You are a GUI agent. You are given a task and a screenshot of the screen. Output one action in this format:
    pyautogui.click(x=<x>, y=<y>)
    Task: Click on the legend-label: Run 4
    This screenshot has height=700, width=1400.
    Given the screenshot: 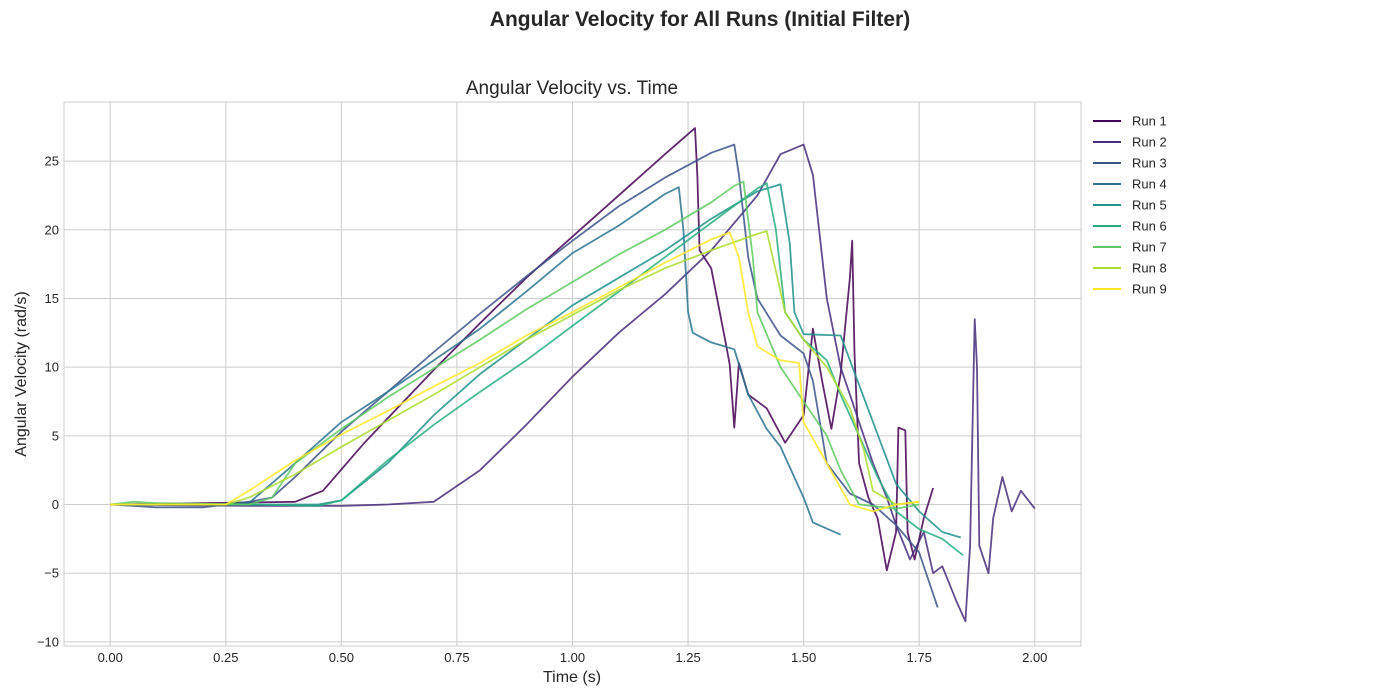 What is the action you would take?
    pyautogui.click(x=1149, y=184)
    